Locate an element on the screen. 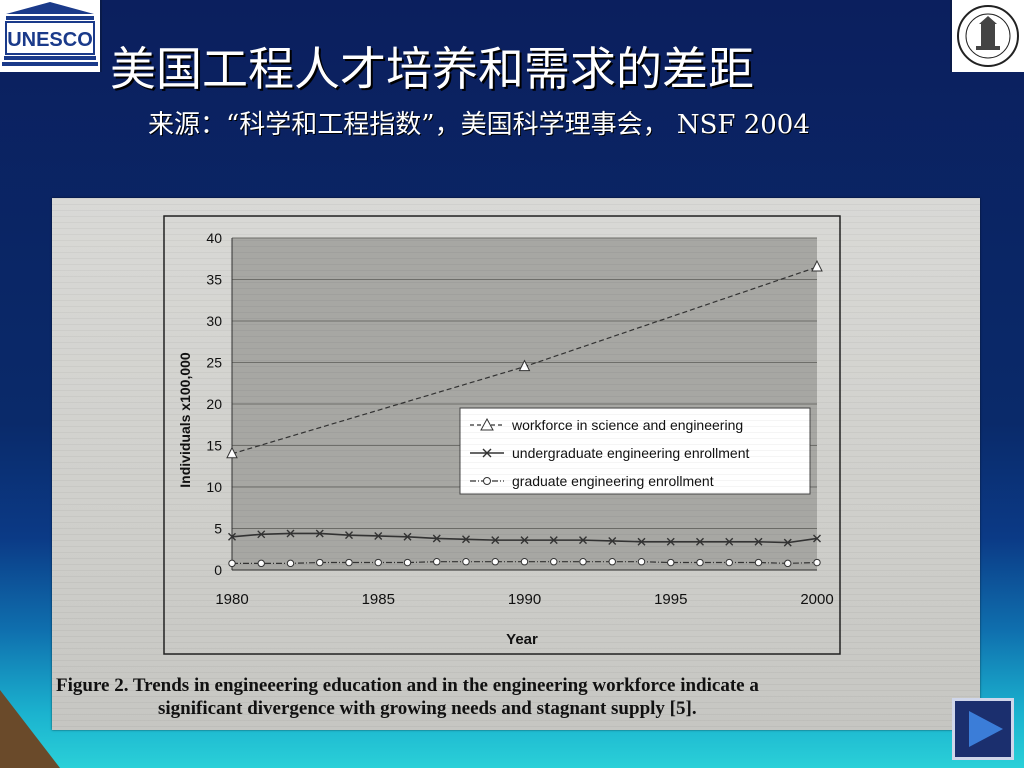 This screenshot has width=1024, height=768. legend-marker-x is located at coordinates (487, 453).